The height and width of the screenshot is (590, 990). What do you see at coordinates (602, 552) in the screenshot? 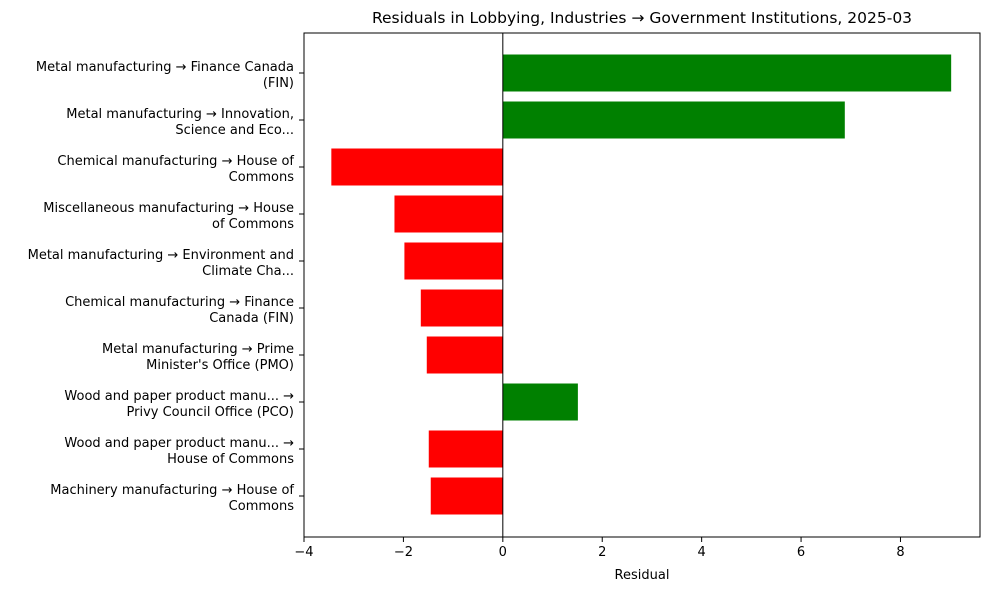
I see `x-tick-label-3: 2` at bounding box center [602, 552].